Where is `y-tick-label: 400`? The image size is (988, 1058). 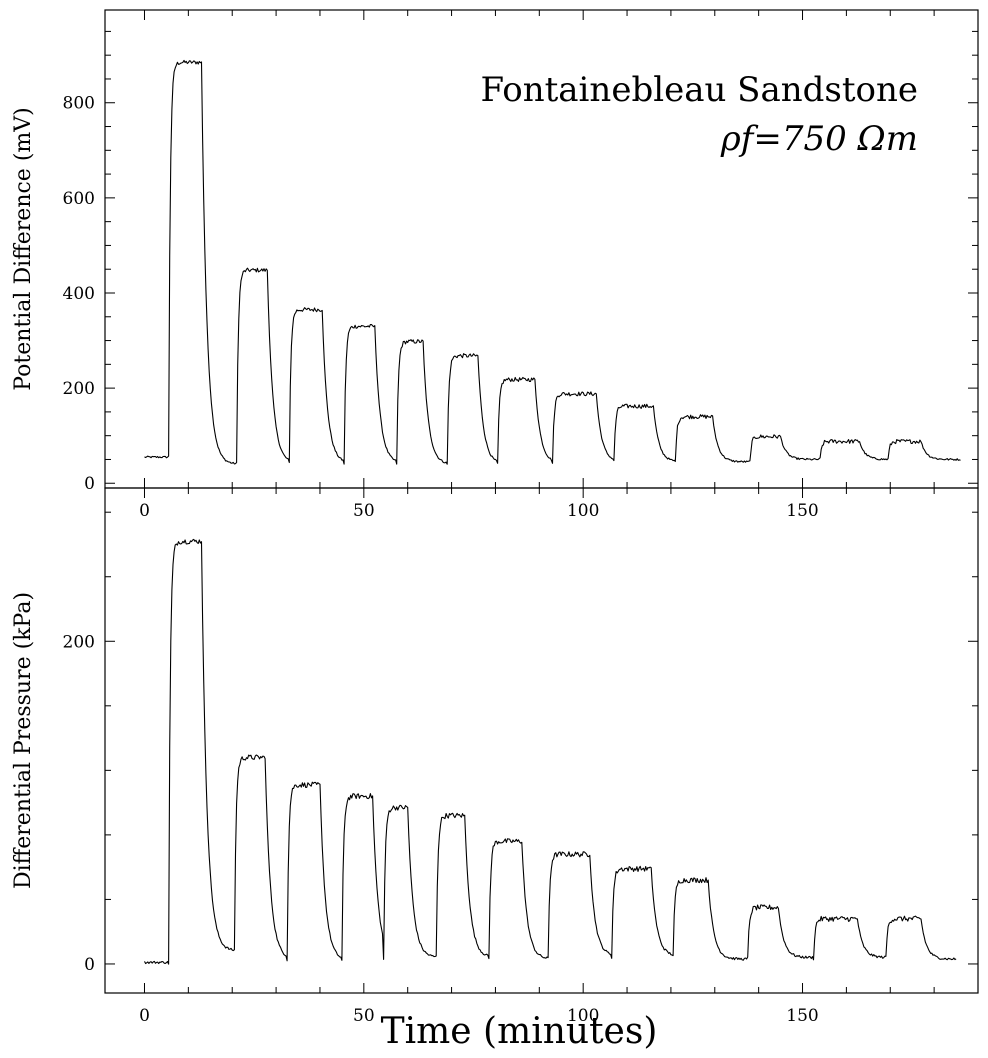
y-tick-label: 400 is located at coordinates (79, 294).